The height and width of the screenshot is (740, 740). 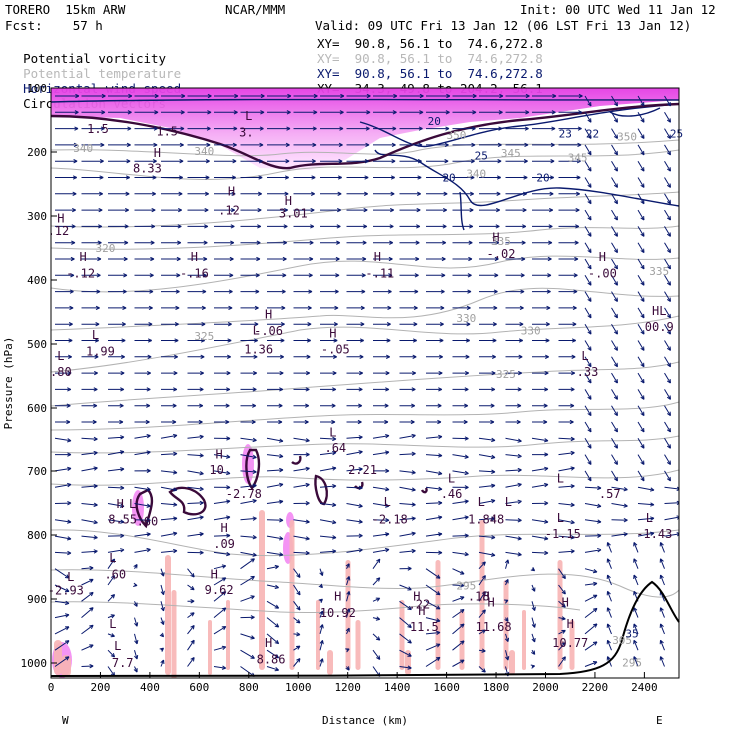 What do you see at coordinates (338, 613) in the screenshot?
I see `pv-extremum-label: 10.92` at bounding box center [338, 613].